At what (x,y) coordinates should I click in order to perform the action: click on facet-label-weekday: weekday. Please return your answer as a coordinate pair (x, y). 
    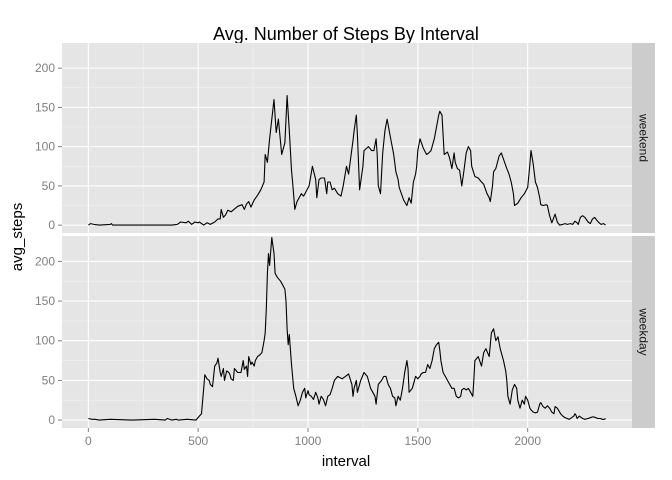
    Looking at the image, I should click on (644, 331).